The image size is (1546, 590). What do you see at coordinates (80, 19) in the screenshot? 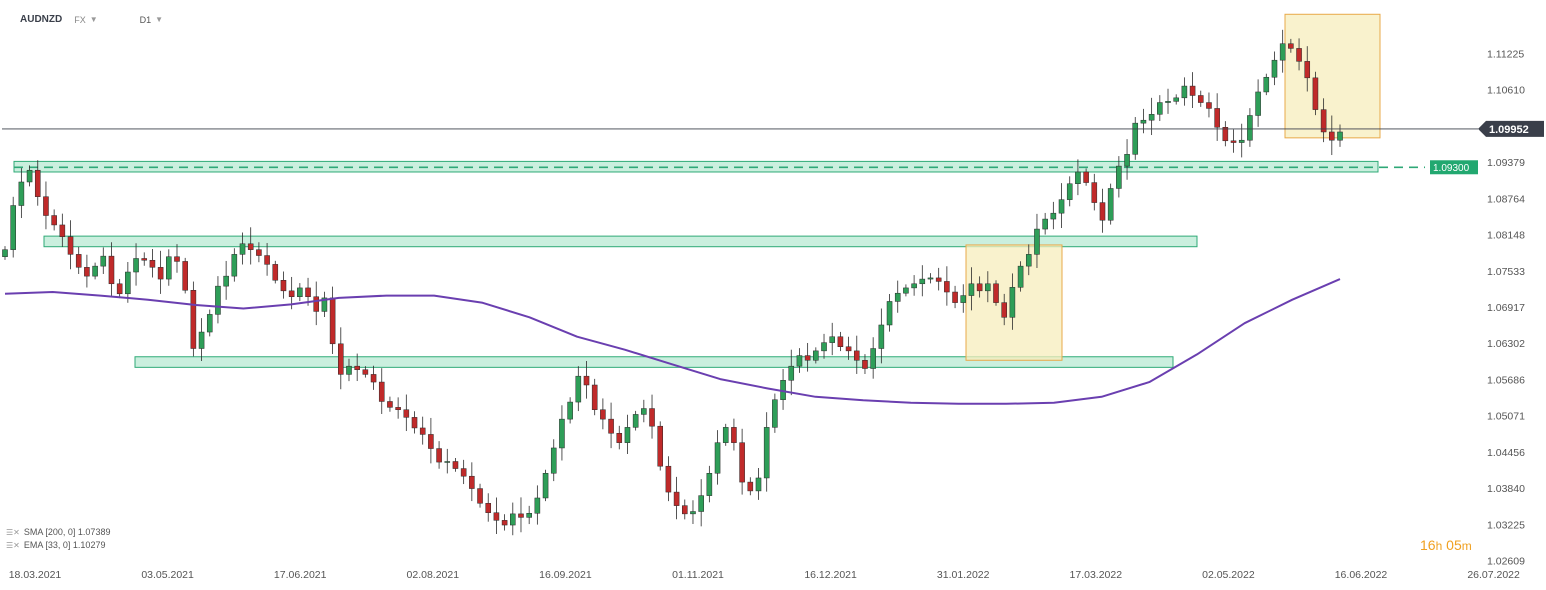
I see `market-label: FX` at bounding box center [80, 19].